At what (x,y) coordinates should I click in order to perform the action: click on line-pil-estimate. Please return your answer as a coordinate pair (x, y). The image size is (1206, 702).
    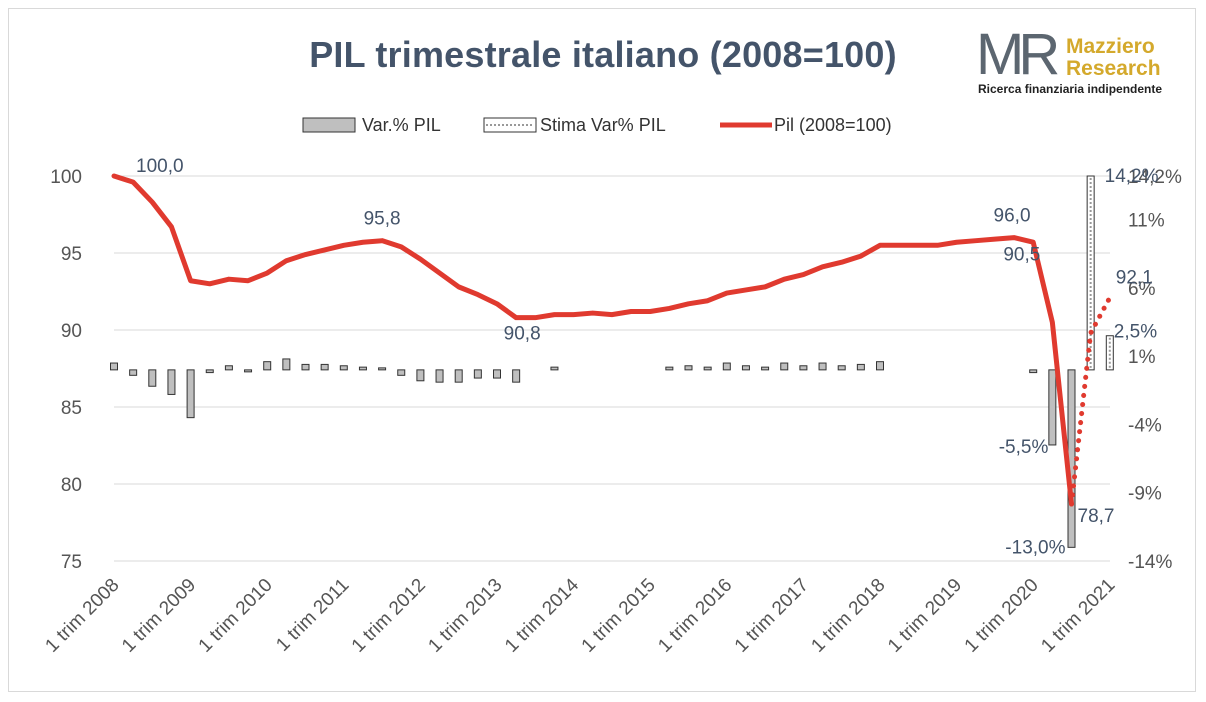
    Looking at the image, I should click on (1091, 401).